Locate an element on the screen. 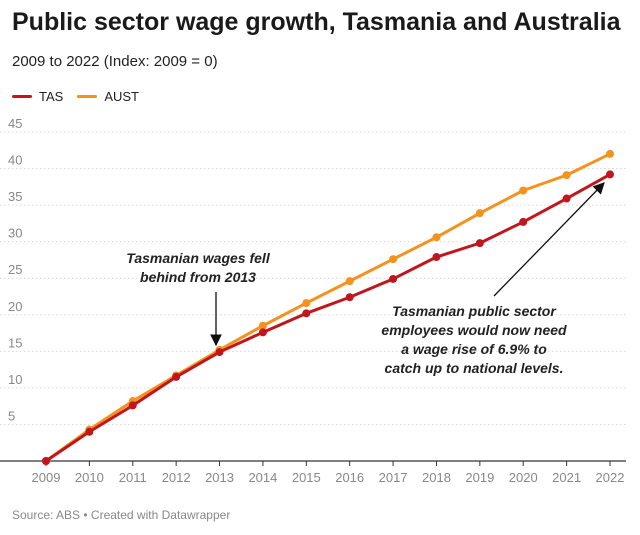 This screenshot has height=535, width=640. x-tick-label: 2020 is located at coordinates (523, 477).